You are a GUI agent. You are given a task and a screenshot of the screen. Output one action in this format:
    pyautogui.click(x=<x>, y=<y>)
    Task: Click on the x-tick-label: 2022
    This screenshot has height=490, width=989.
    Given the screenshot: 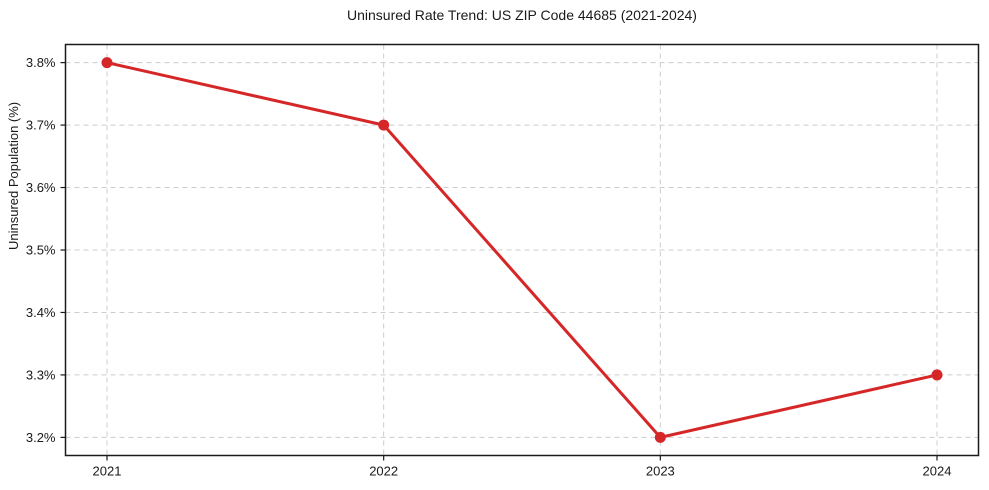 What is the action you would take?
    pyautogui.click(x=383, y=471)
    